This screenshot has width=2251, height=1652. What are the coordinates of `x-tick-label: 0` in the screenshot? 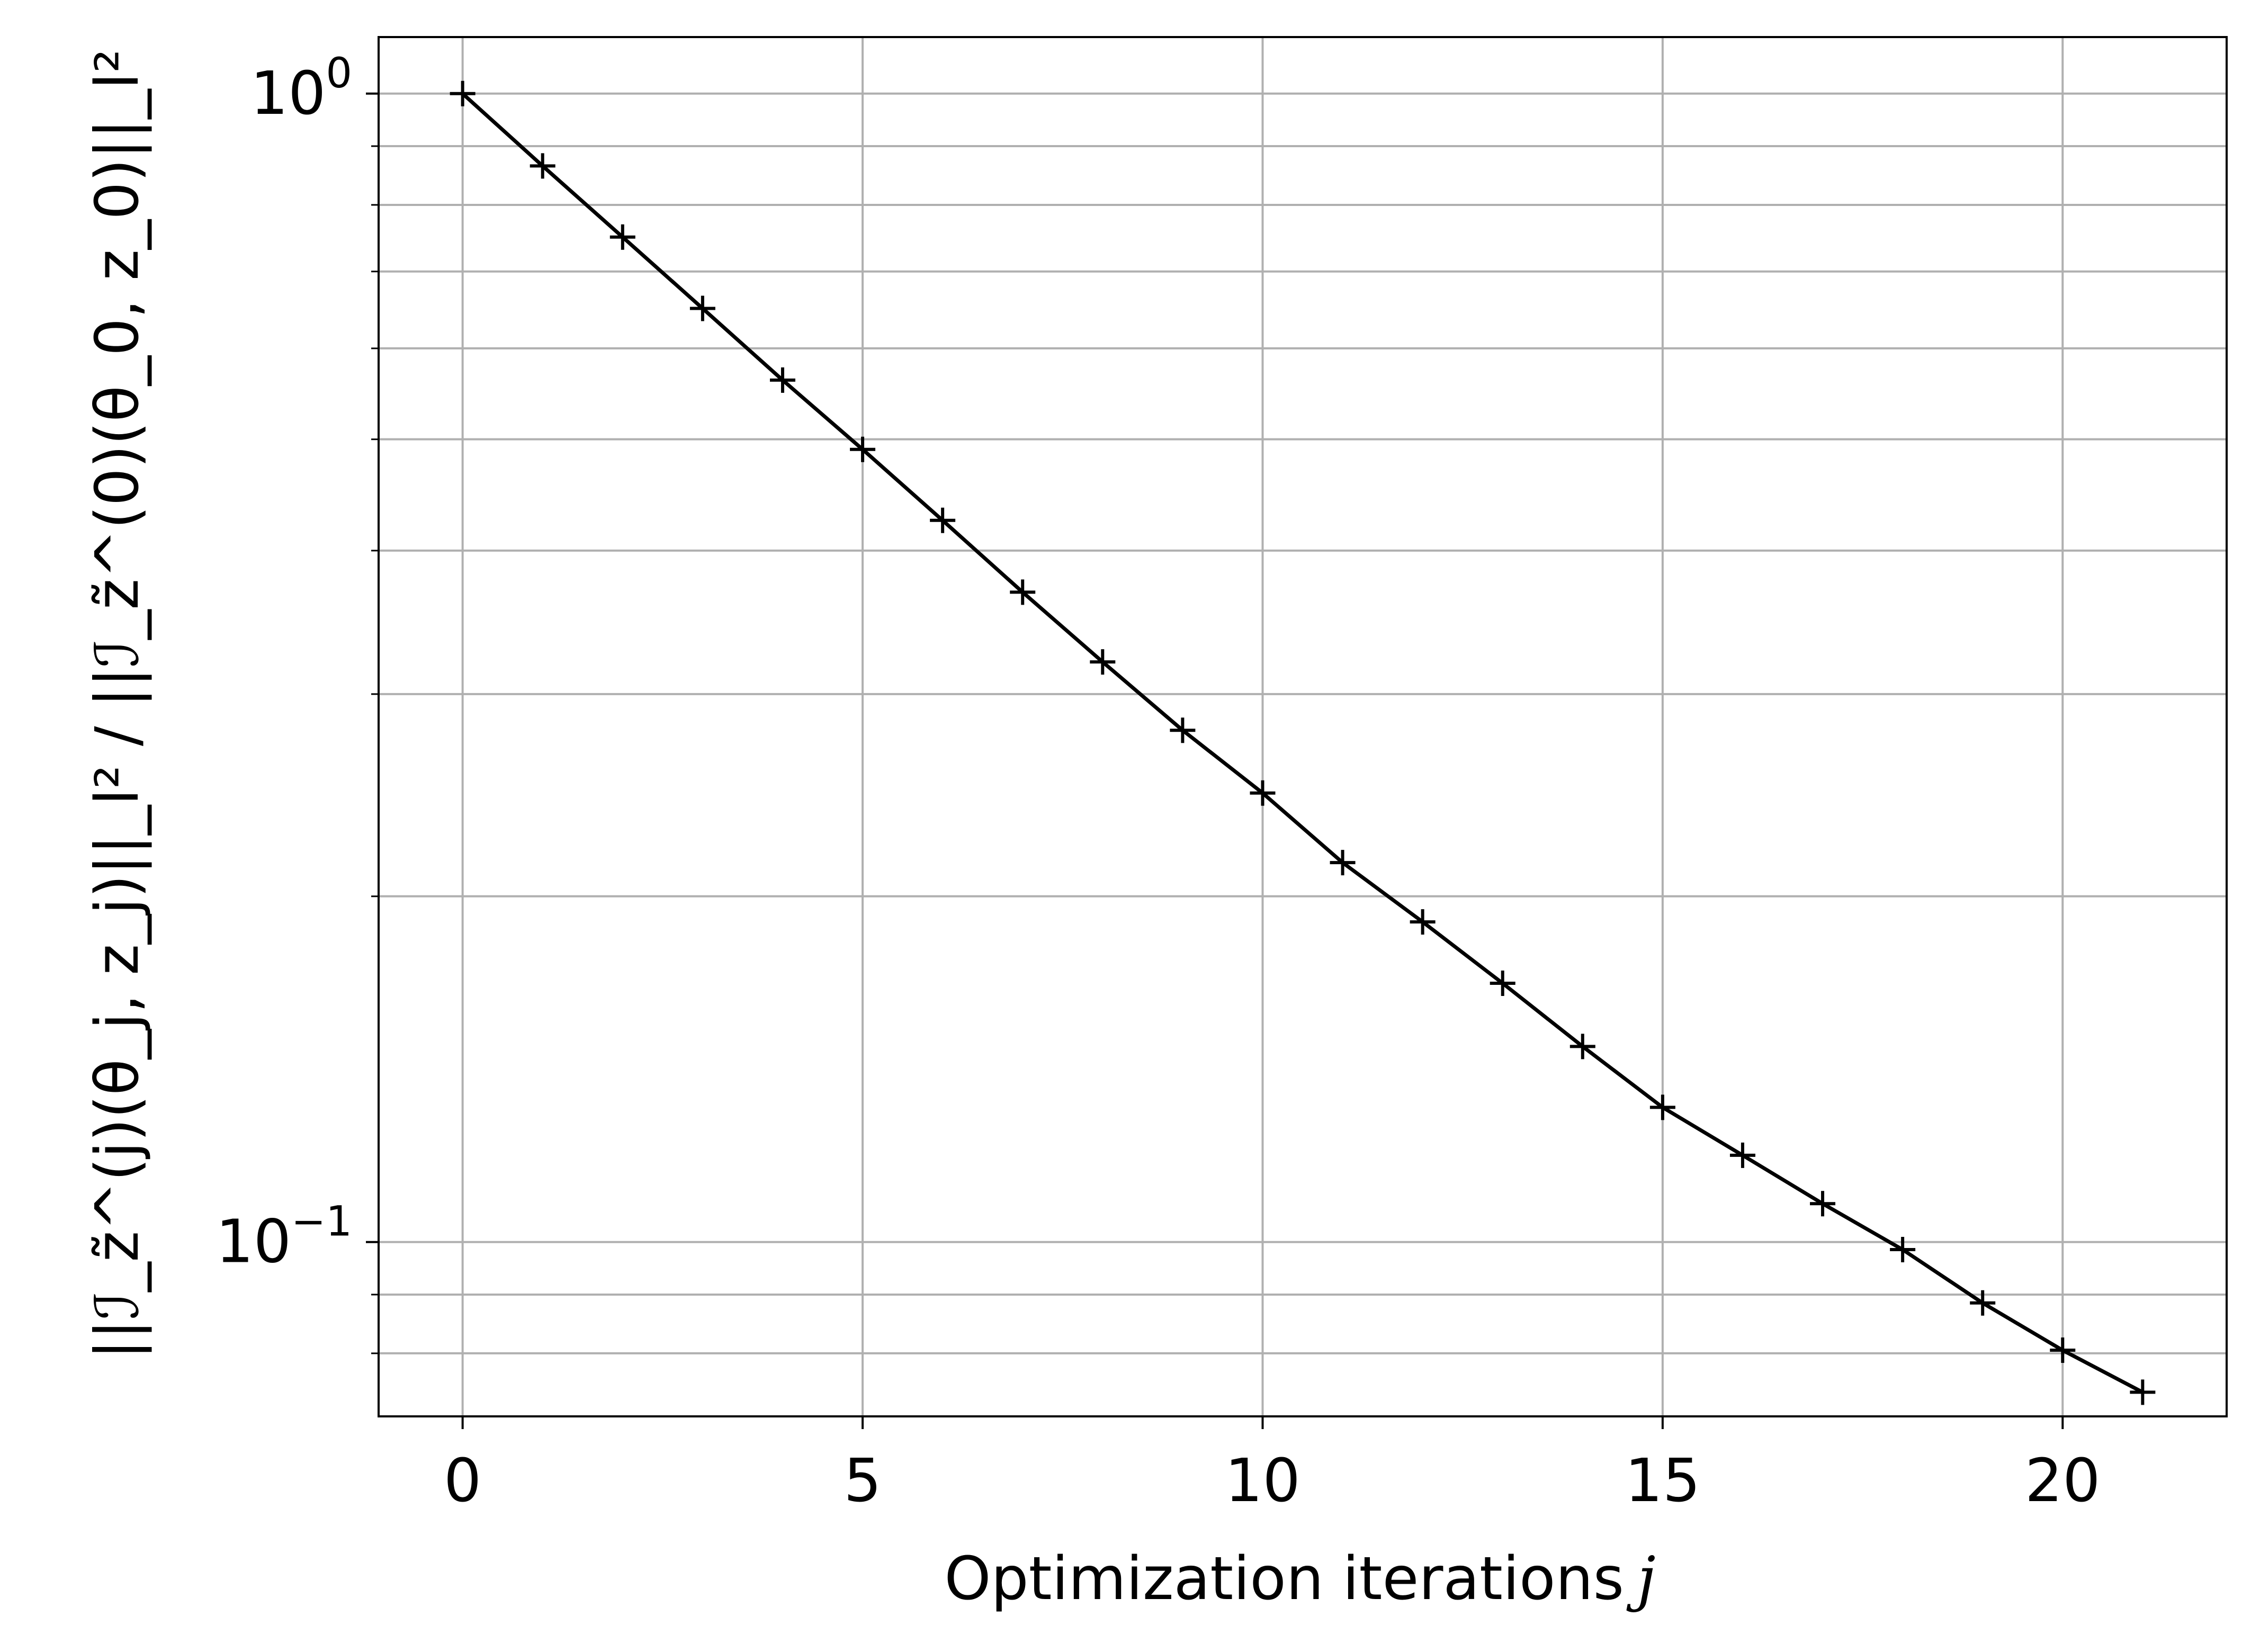 It's located at (463, 1481).